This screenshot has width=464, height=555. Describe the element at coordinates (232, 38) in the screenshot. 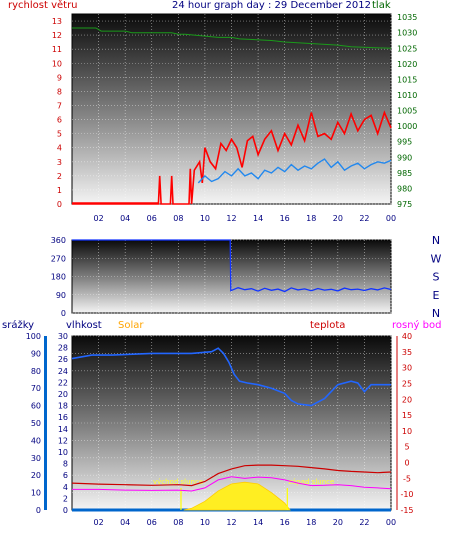

I see `pressure-series-line` at that location.